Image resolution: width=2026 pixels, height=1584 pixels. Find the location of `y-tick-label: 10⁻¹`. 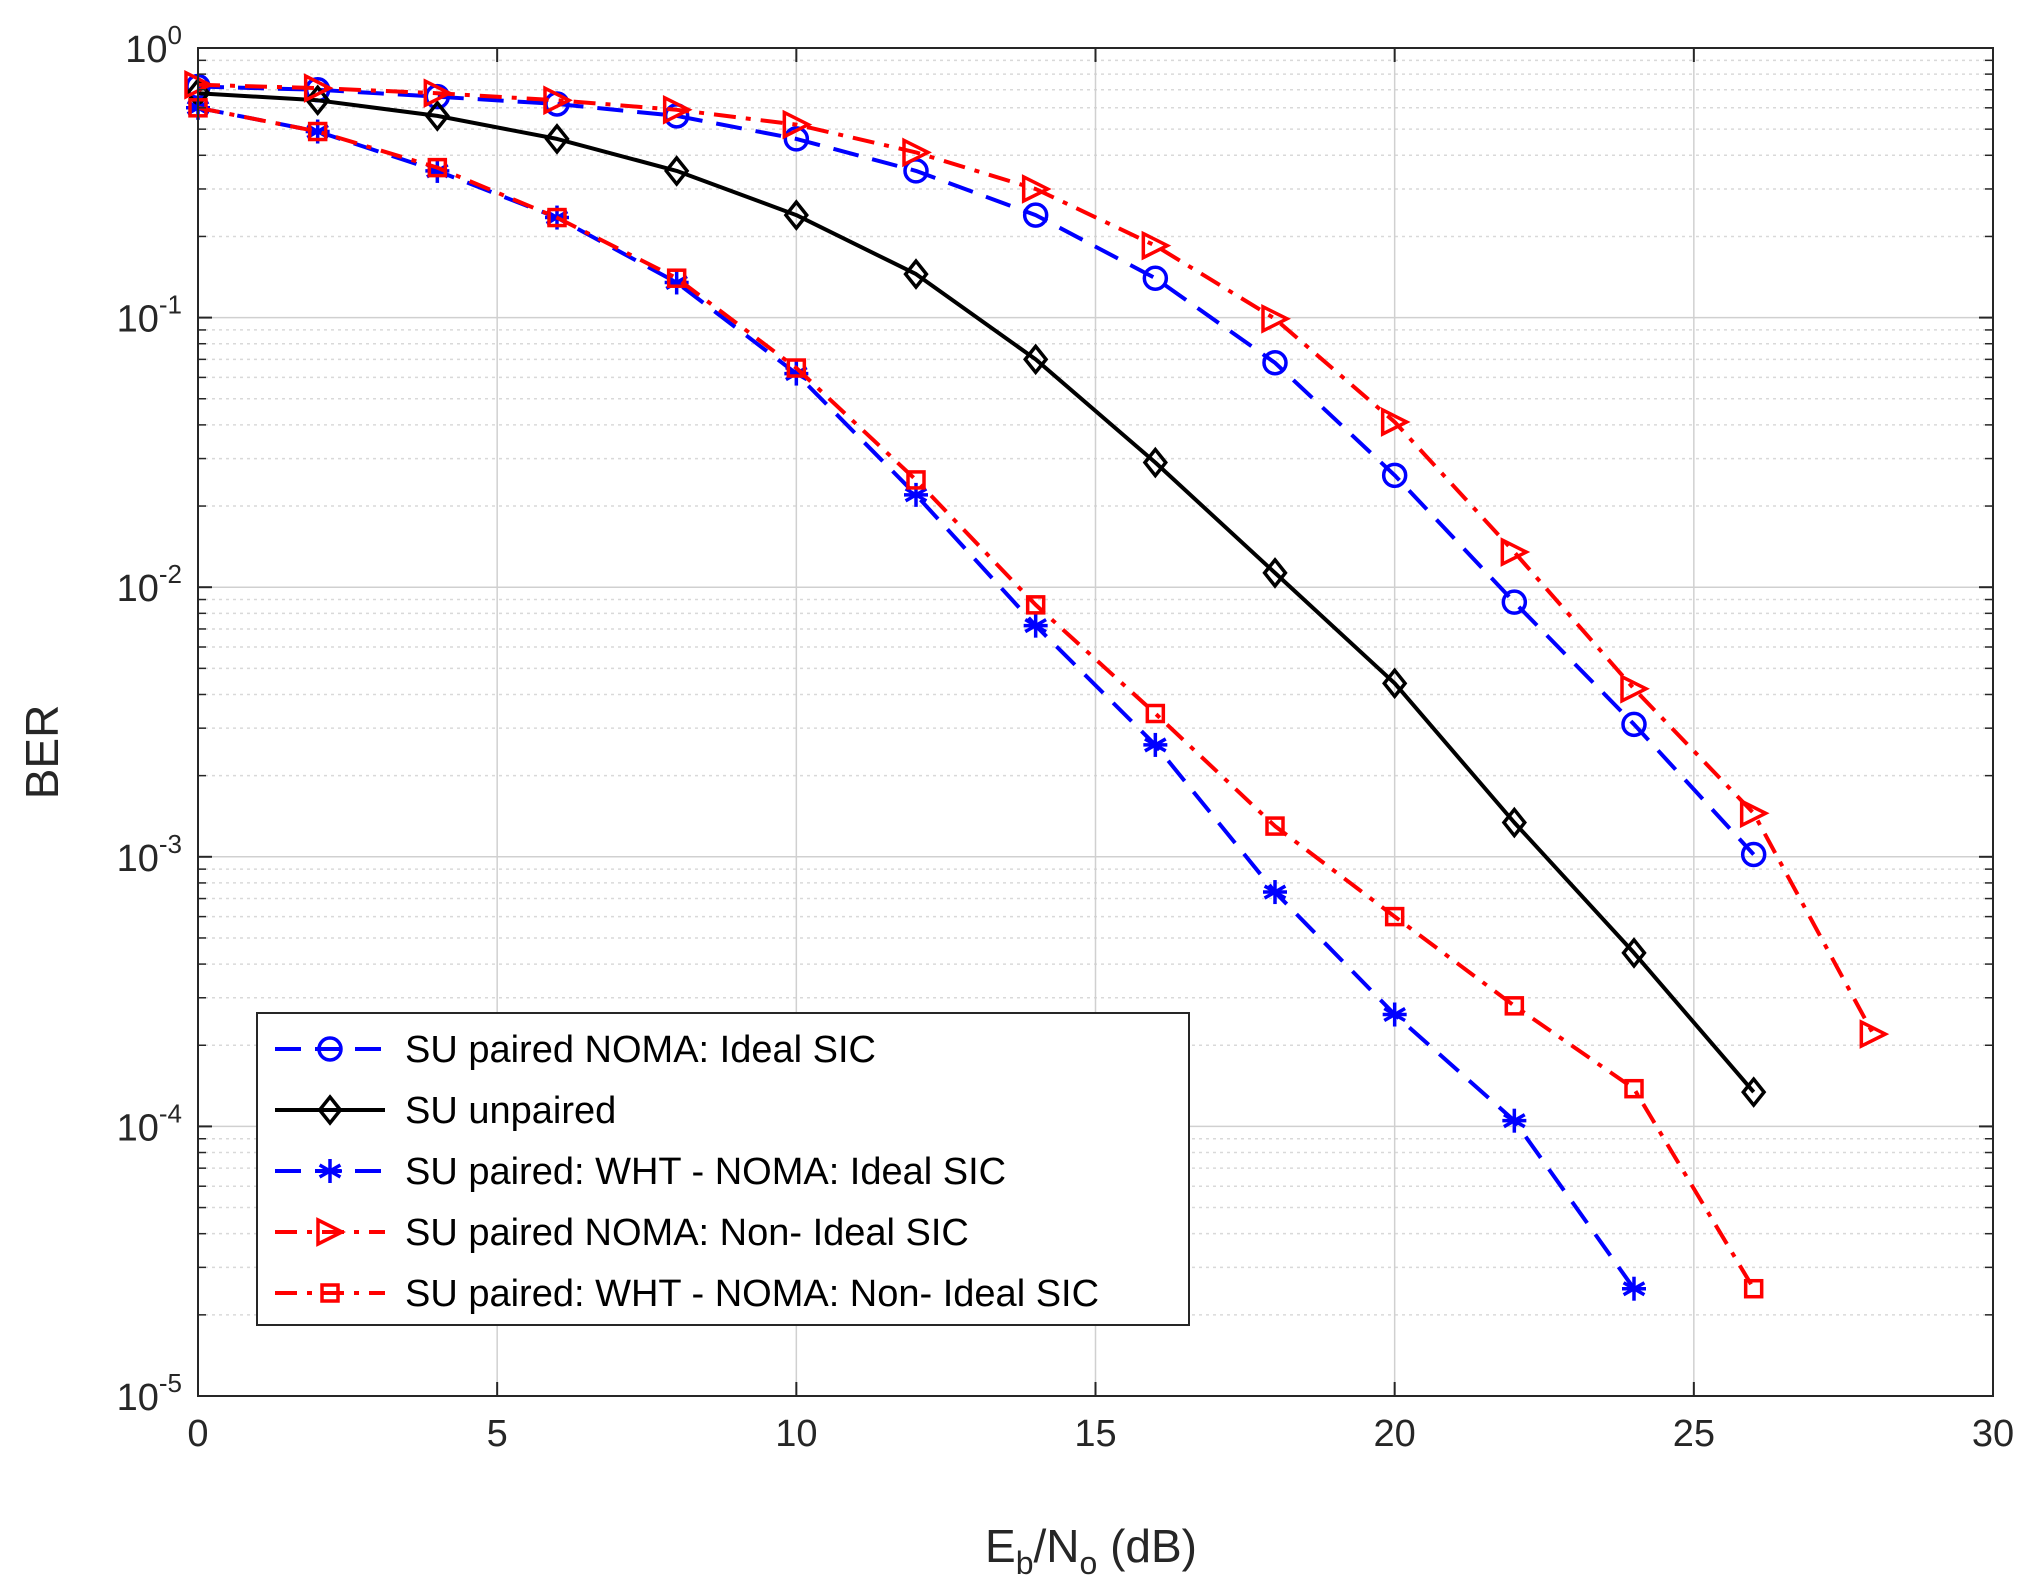

y-tick-label: 10⁻¹ is located at coordinates (149, 315).